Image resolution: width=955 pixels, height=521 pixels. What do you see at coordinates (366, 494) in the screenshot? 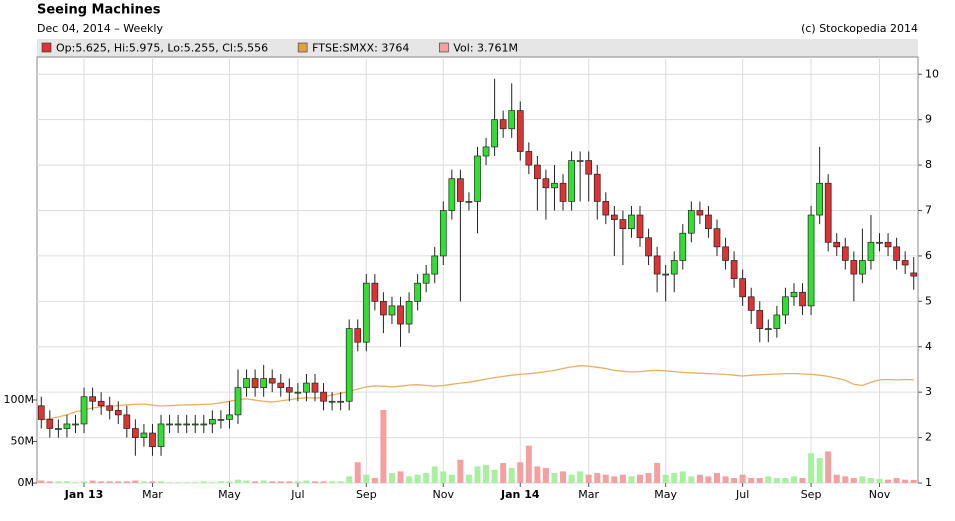
I see `x-tick-label: Sep` at bounding box center [366, 494].